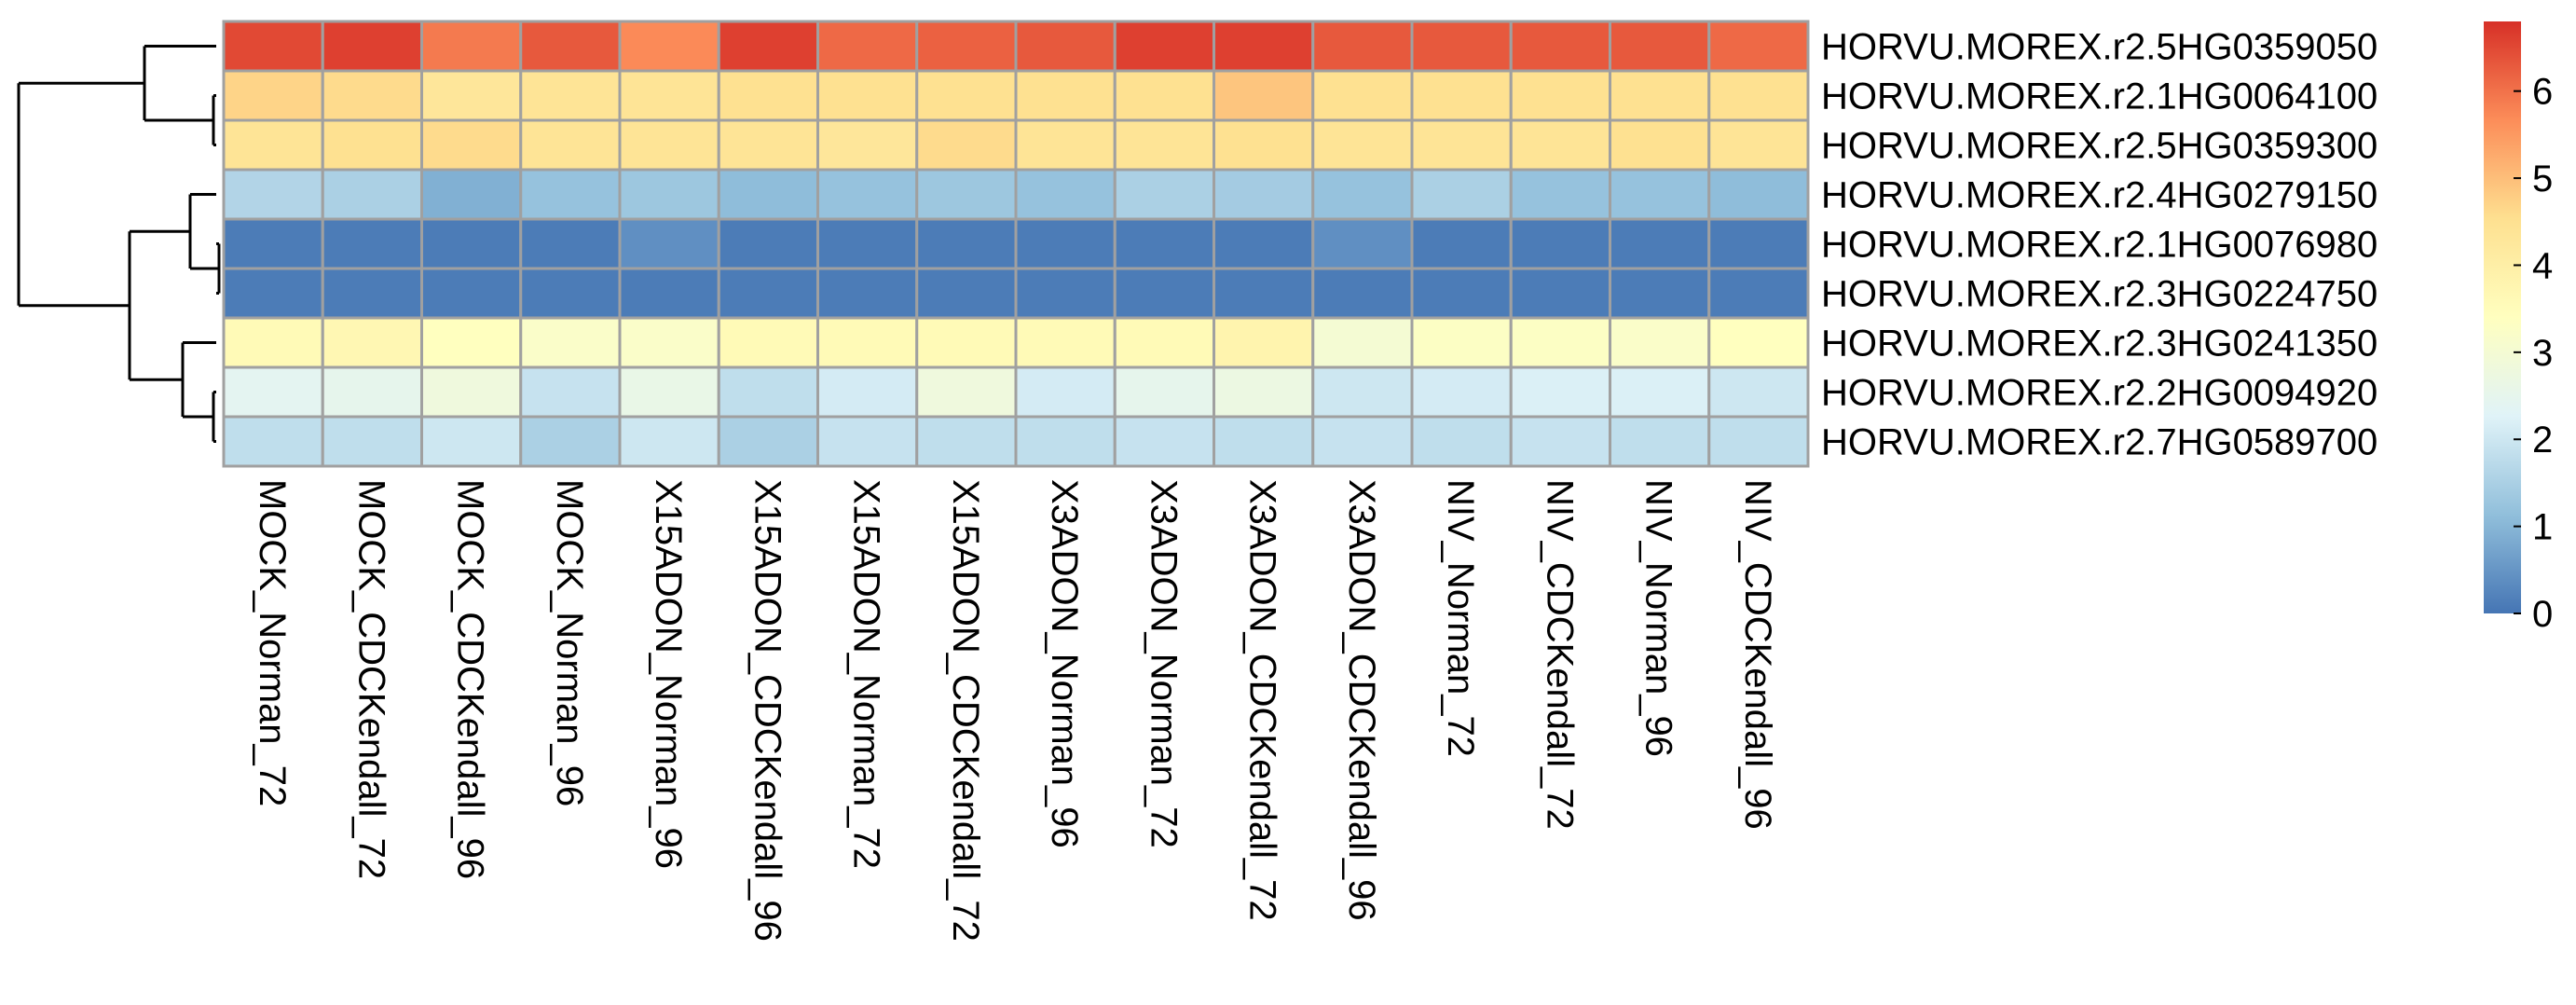 The height and width of the screenshot is (1005, 2576). What do you see at coordinates (1262, 700) in the screenshot?
I see `column-label: X3ADON_CDCKendall_72` at bounding box center [1262, 700].